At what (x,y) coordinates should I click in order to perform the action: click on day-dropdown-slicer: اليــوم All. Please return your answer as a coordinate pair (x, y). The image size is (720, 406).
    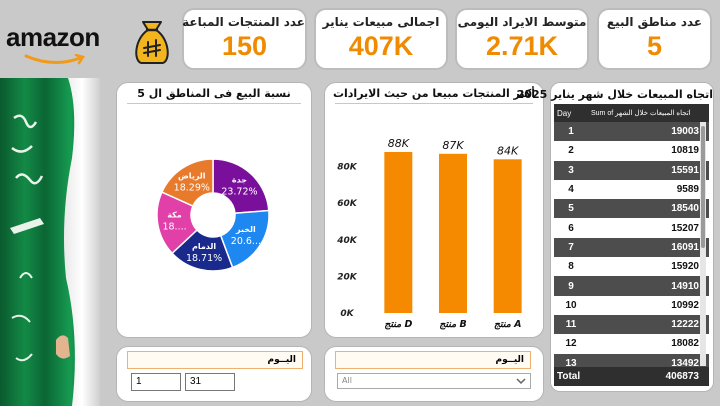
    Looking at the image, I should click on (434, 374).